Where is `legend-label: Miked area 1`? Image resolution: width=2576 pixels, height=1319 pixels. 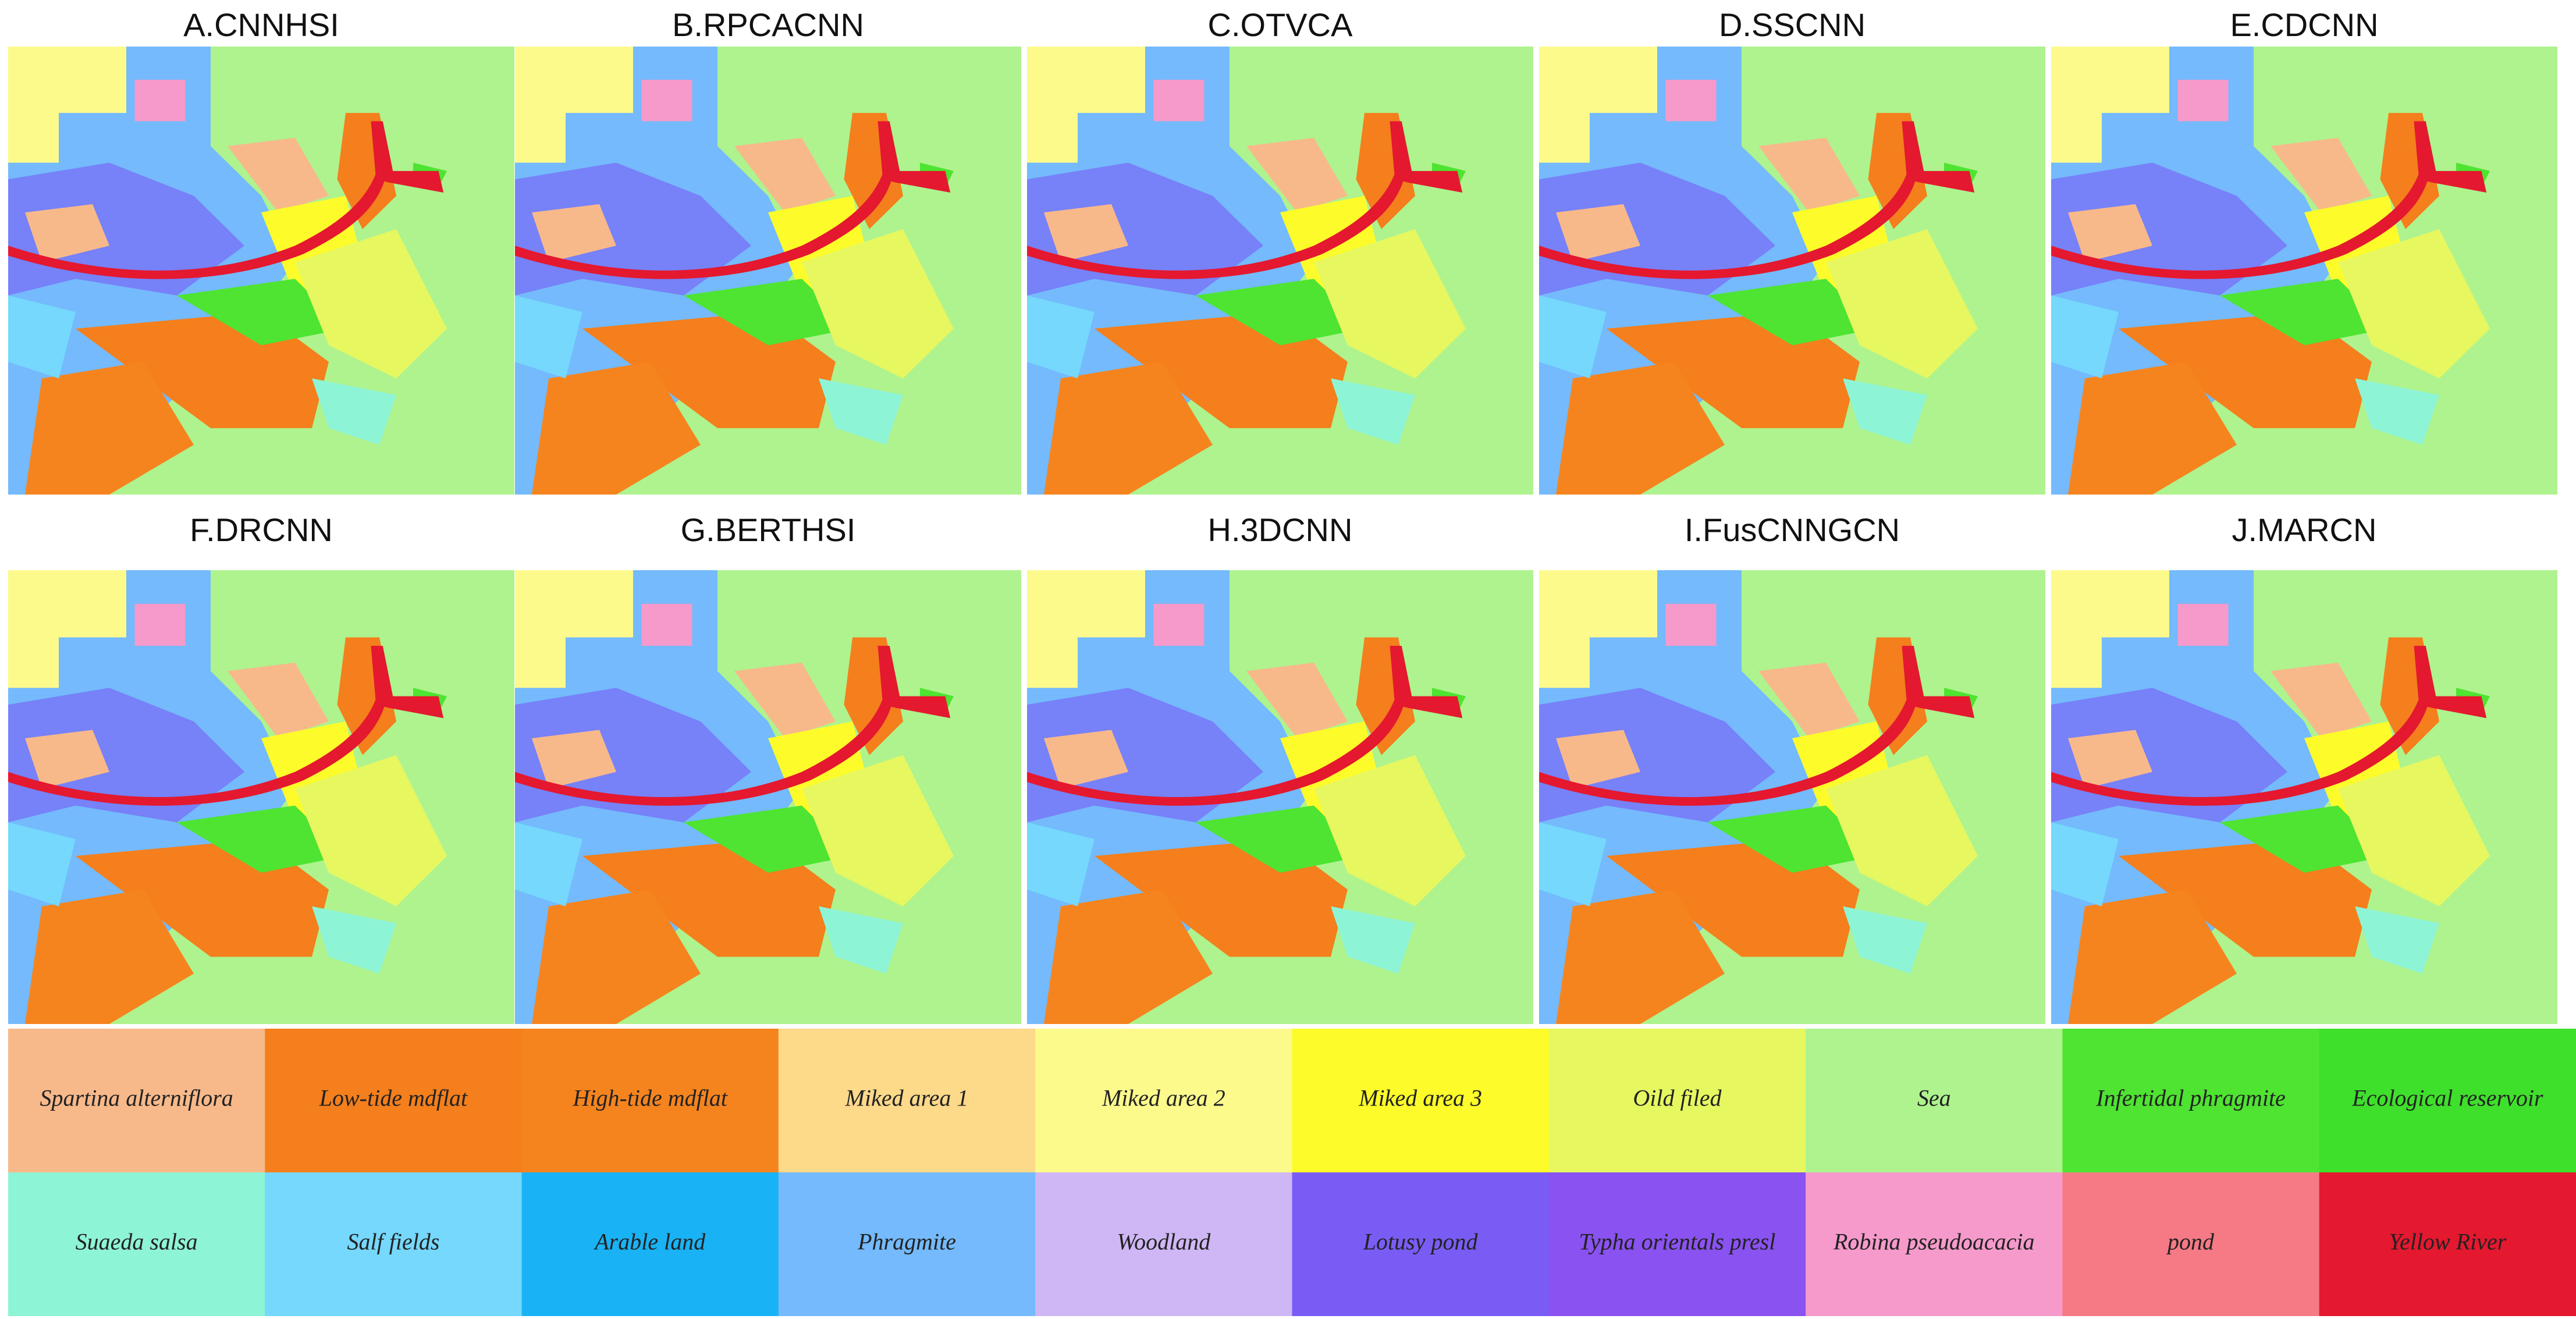 legend-label: Miked area 1 is located at coordinates (907, 1098).